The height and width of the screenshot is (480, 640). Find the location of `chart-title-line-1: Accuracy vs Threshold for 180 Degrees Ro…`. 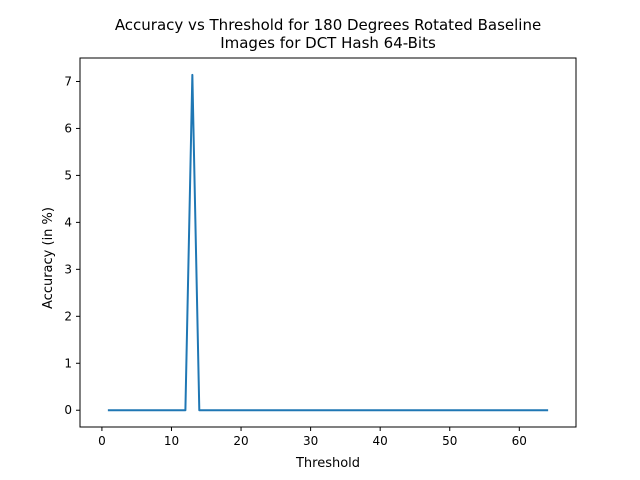

chart-title-line-1: Accuracy vs Threshold for 180 Degrees Ro… is located at coordinates (328, 25).